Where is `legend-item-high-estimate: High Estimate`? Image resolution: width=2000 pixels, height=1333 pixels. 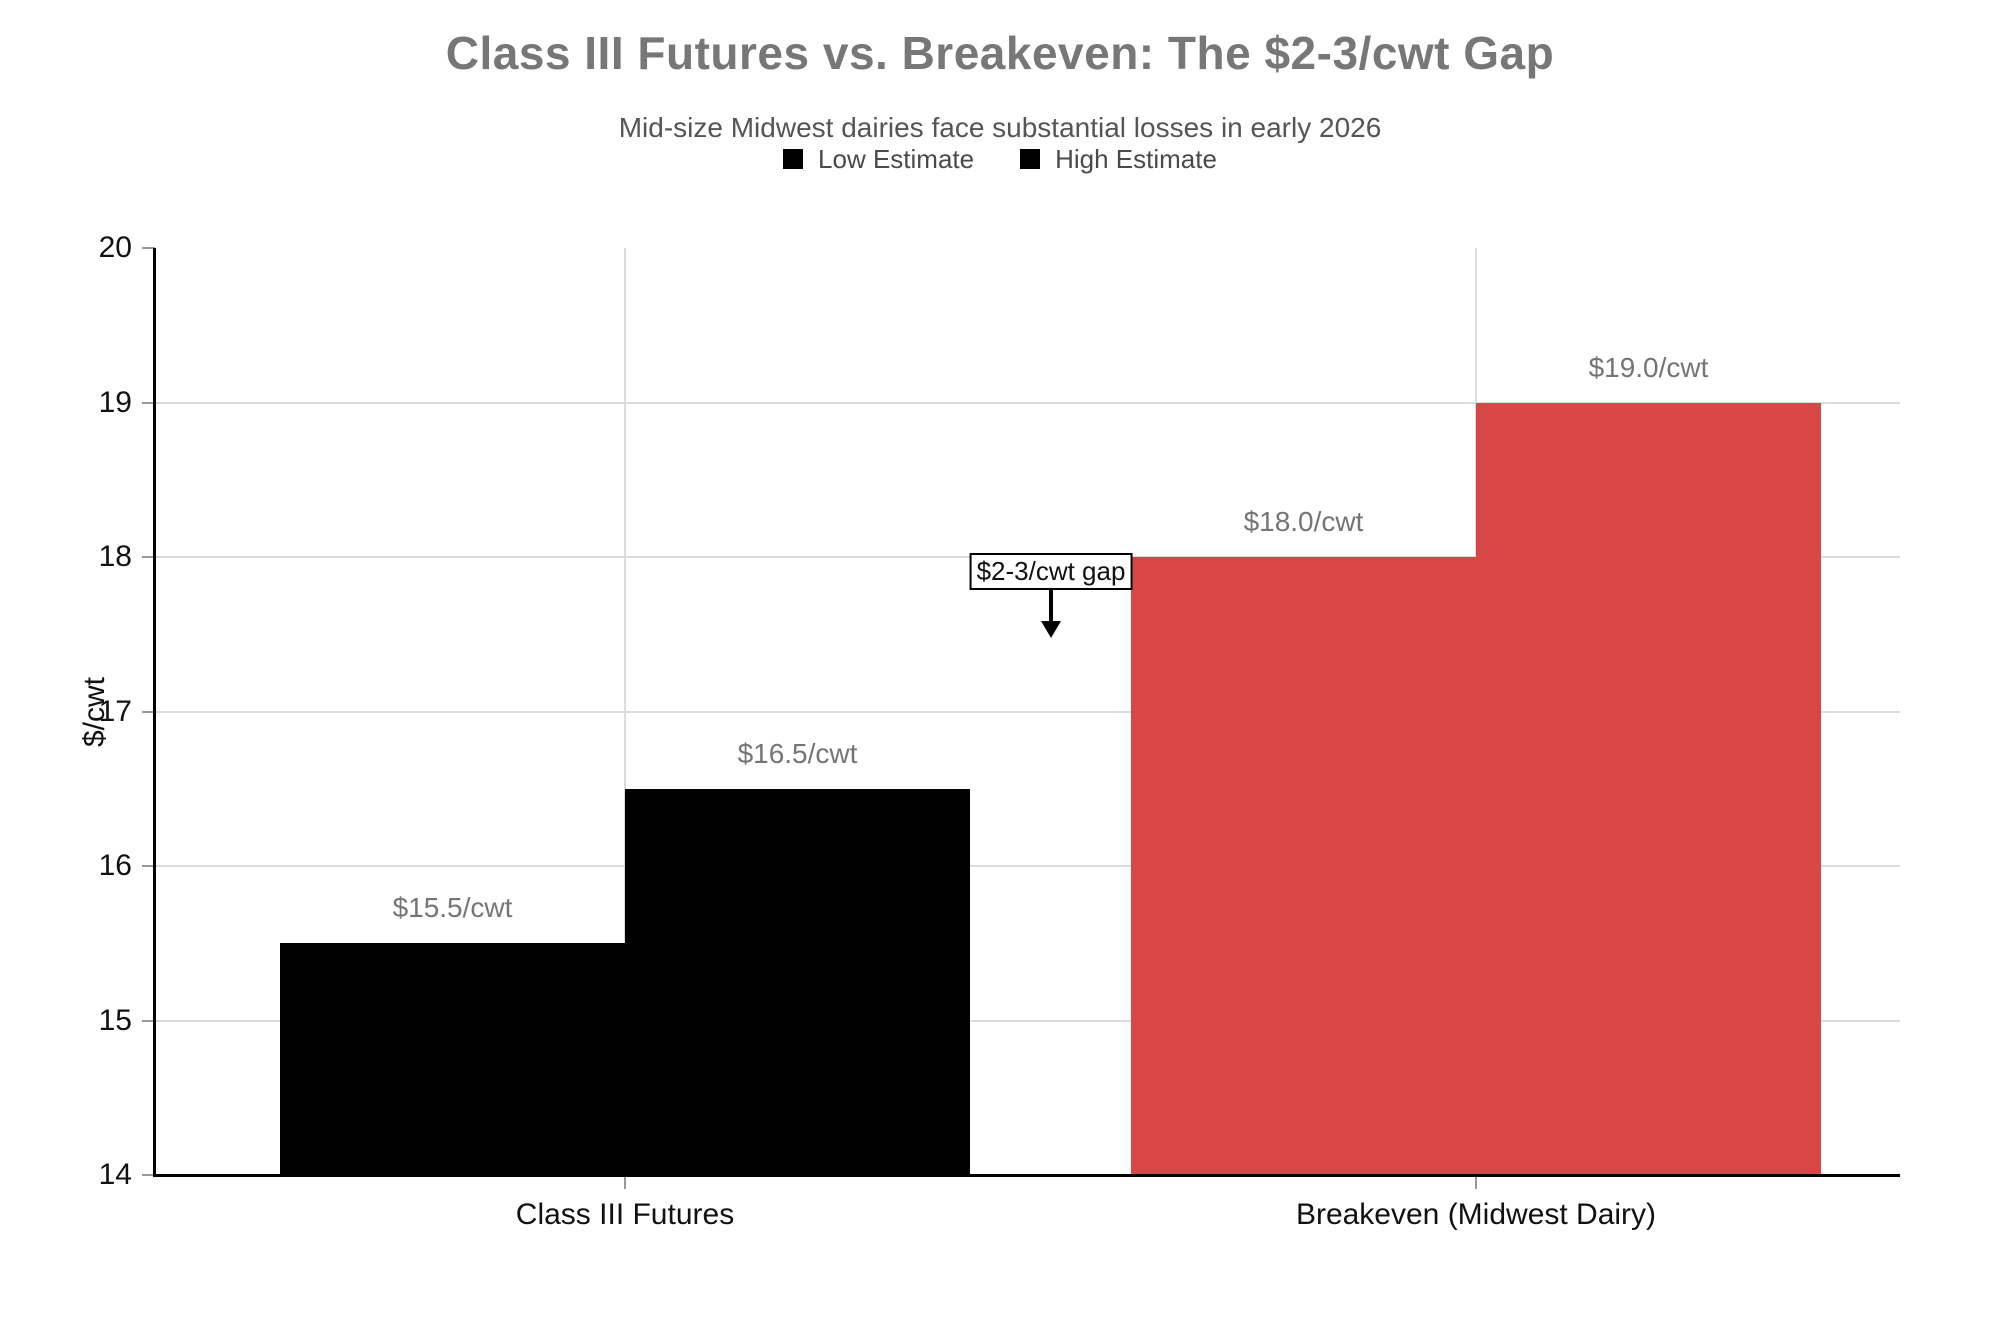 legend-item-high-estimate: High Estimate is located at coordinates (1118, 159).